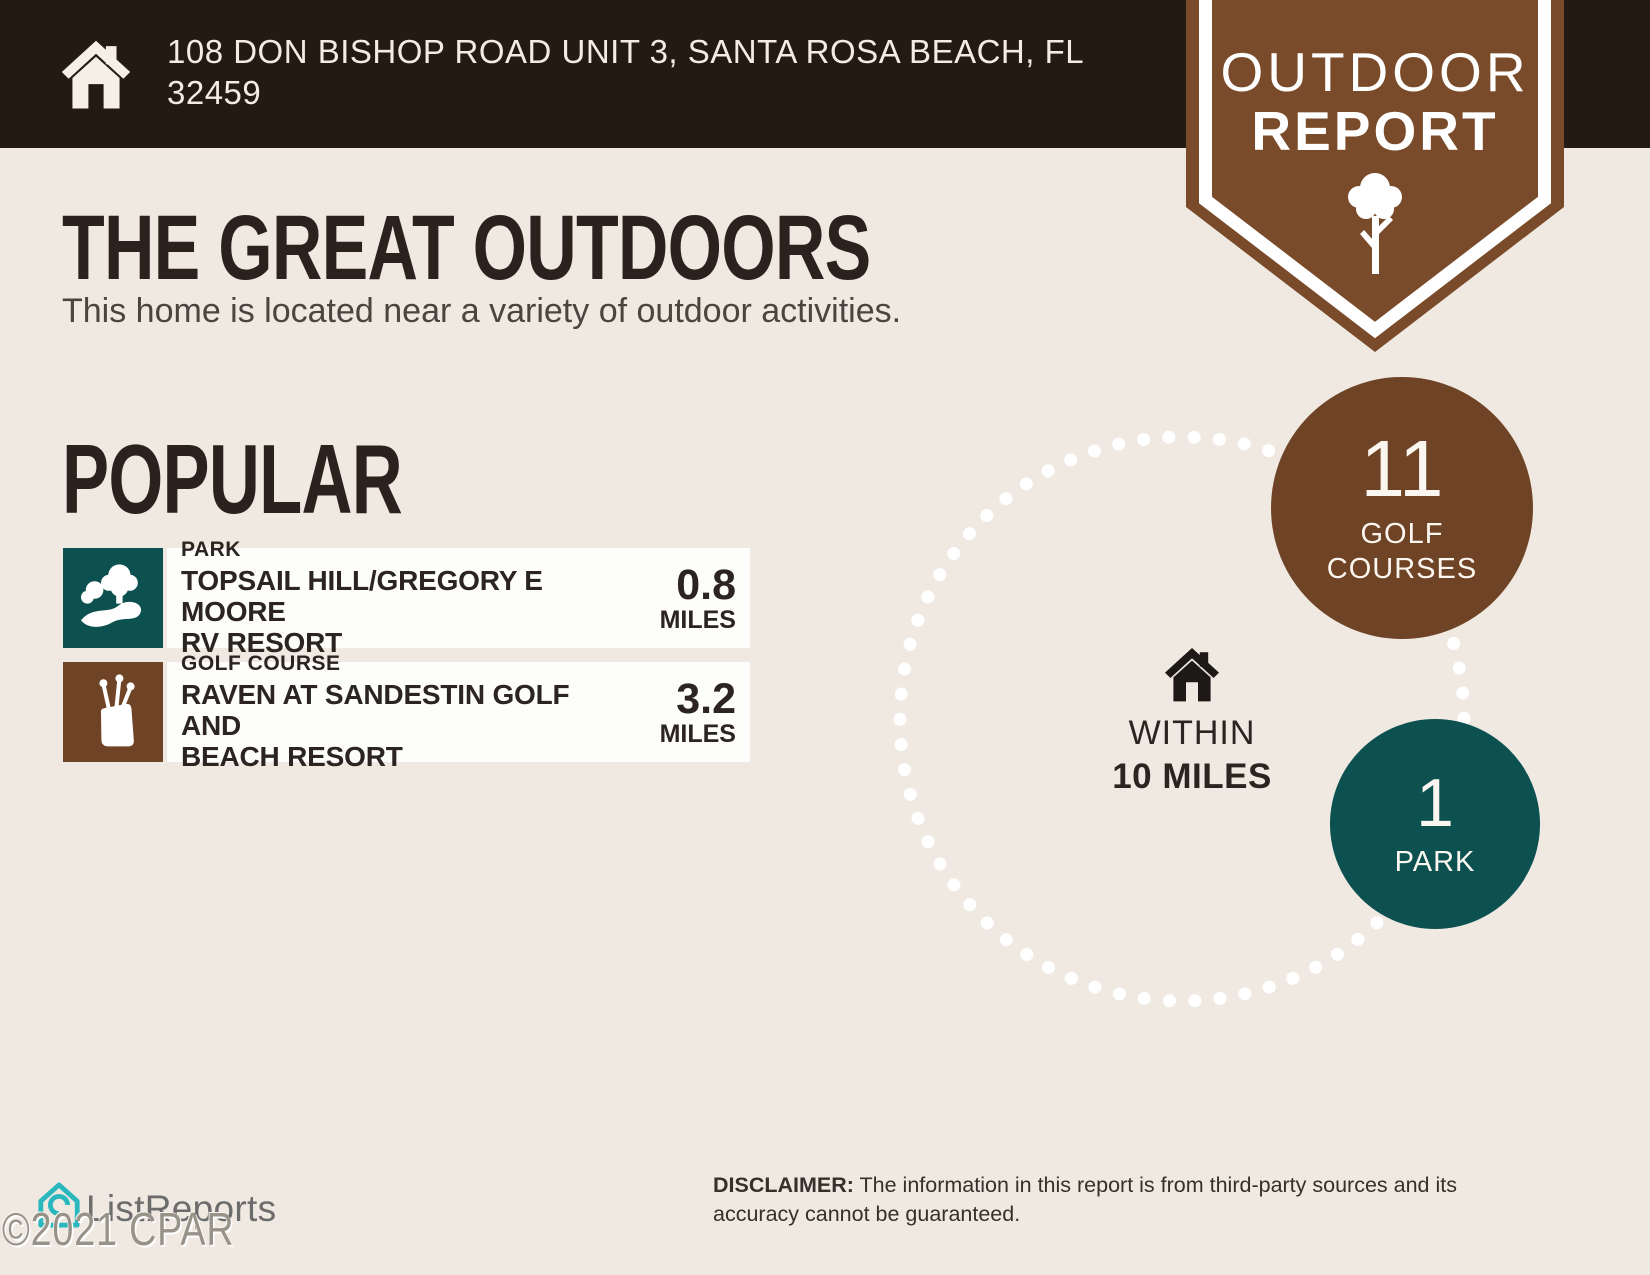  What do you see at coordinates (1435, 861) in the screenshot?
I see `park-label: PARK` at bounding box center [1435, 861].